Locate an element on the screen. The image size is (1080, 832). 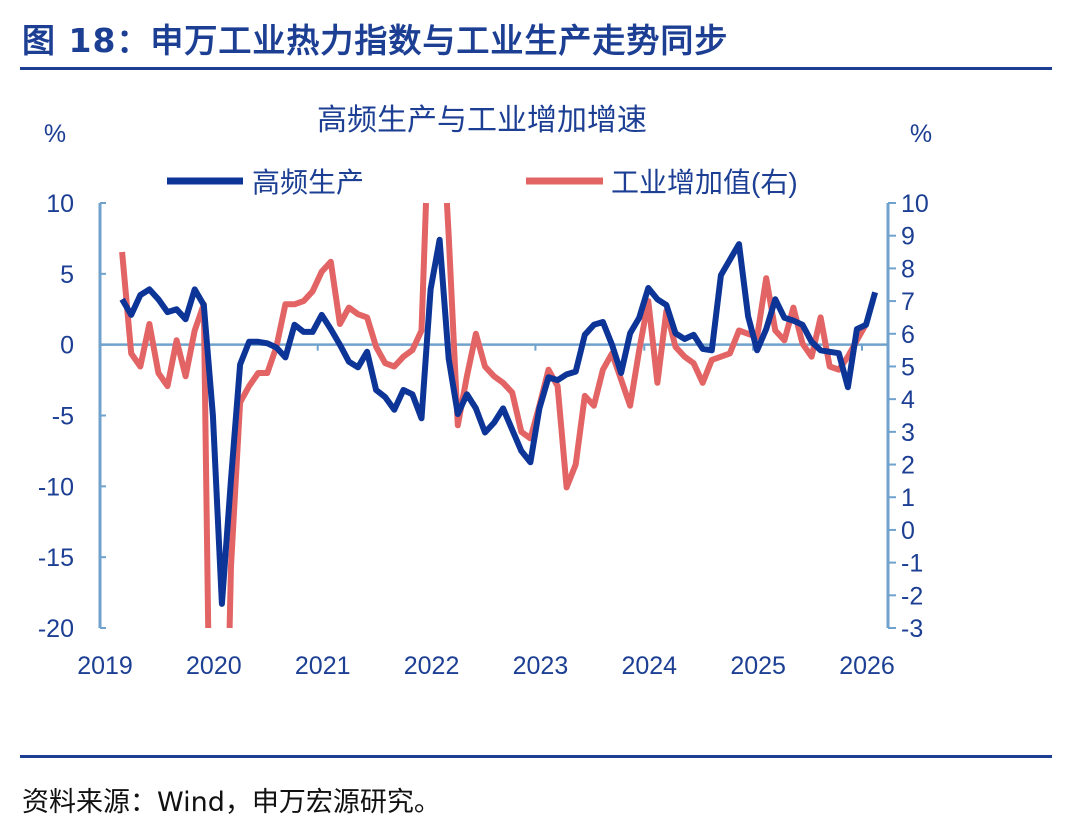
x-tick-label: 2020 is located at coordinates (214, 666).